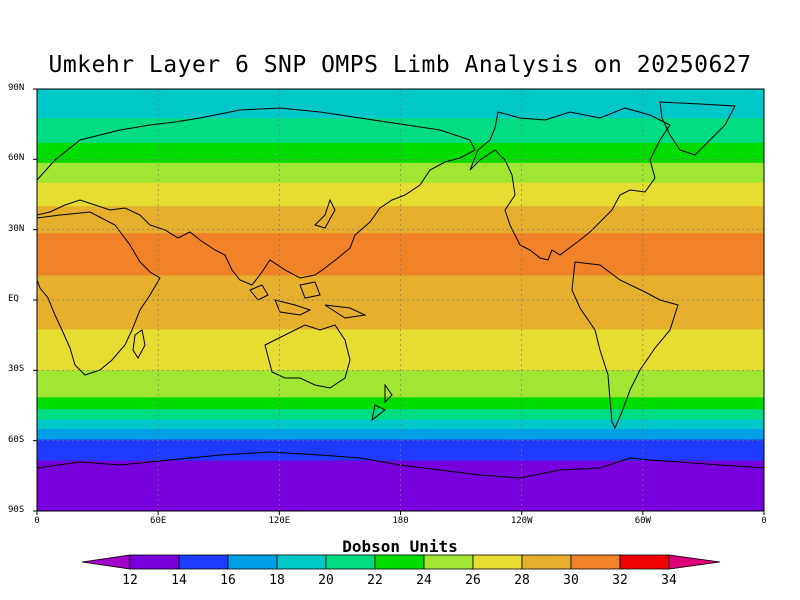  Describe the element at coordinates (279, 521) in the screenshot. I see `lon-label: 120E` at that location.